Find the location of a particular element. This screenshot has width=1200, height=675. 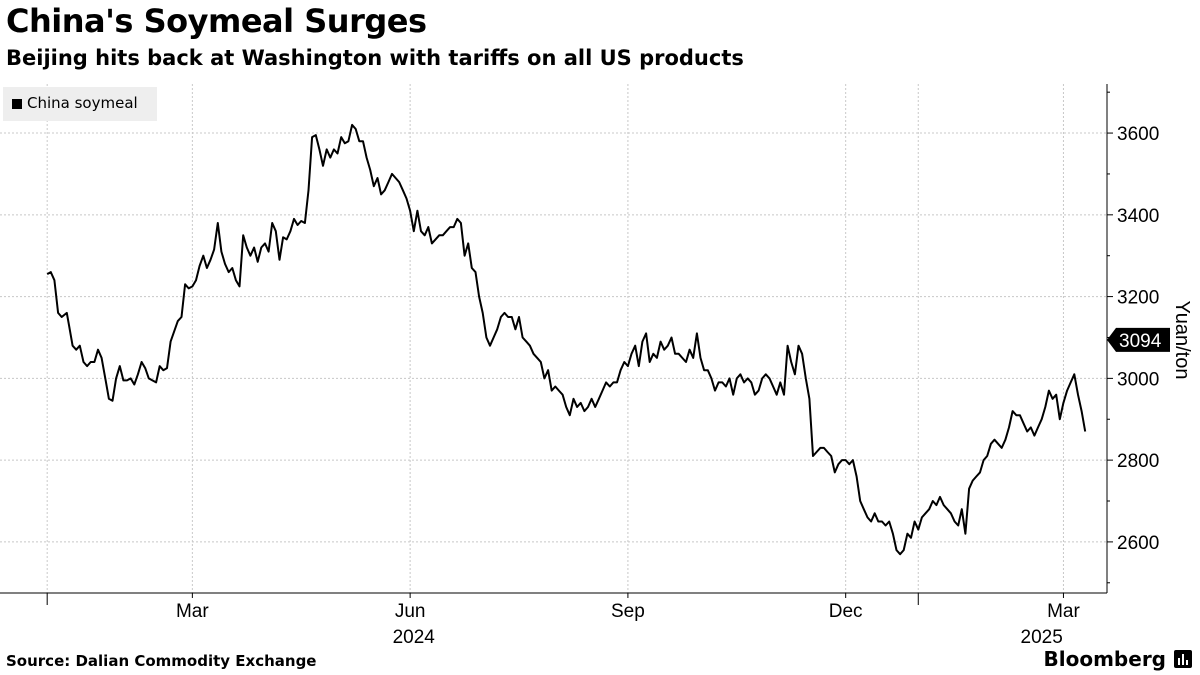

last-value-badge is located at coordinates (1138, 339).